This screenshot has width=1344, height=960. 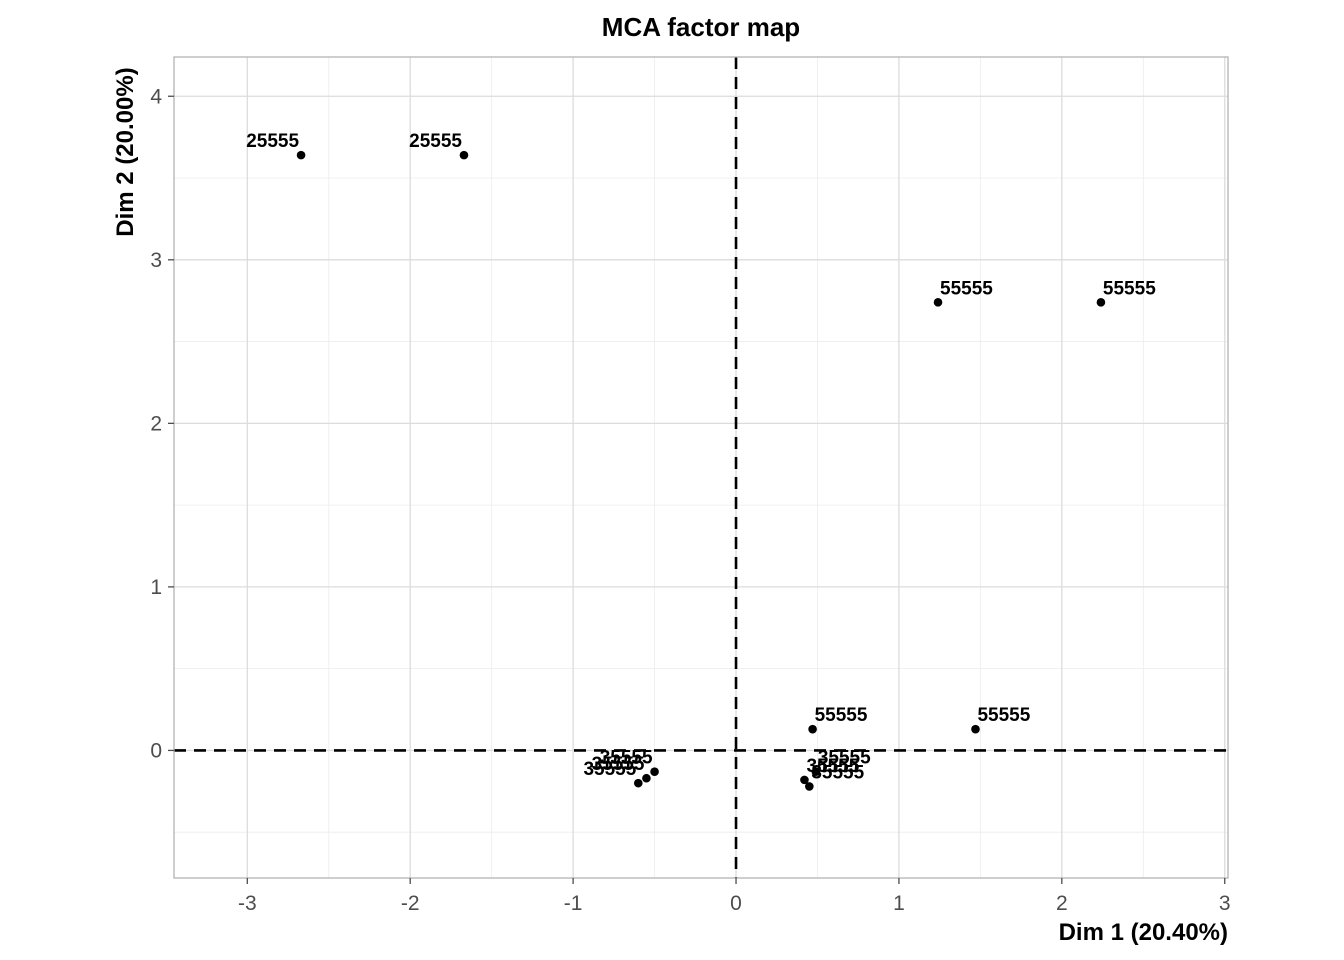 I want to click on chart-title: MCA factor map, so click(x=701, y=27).